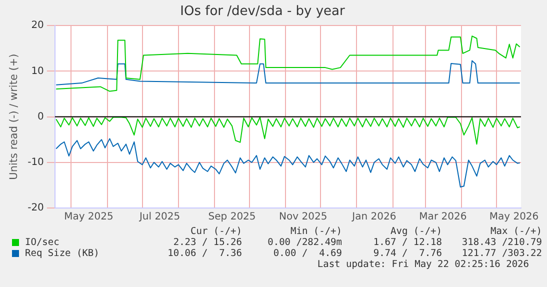  What do you see at coordinates (263, 12) in the screenshot?
I see `chart-title: IOs for /dev/sda - by year` at bounding box center [263, 12].